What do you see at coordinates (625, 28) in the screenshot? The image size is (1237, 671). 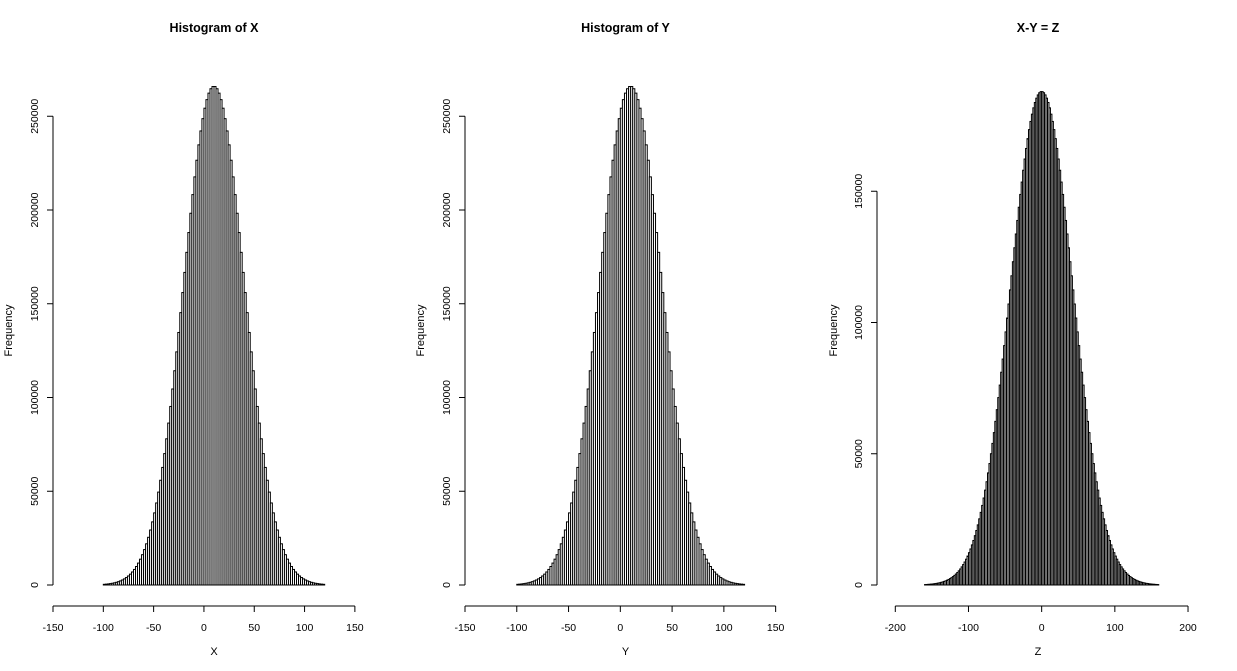 I see `chart-title: Histogram of Y` at bounding box center [625, 28].